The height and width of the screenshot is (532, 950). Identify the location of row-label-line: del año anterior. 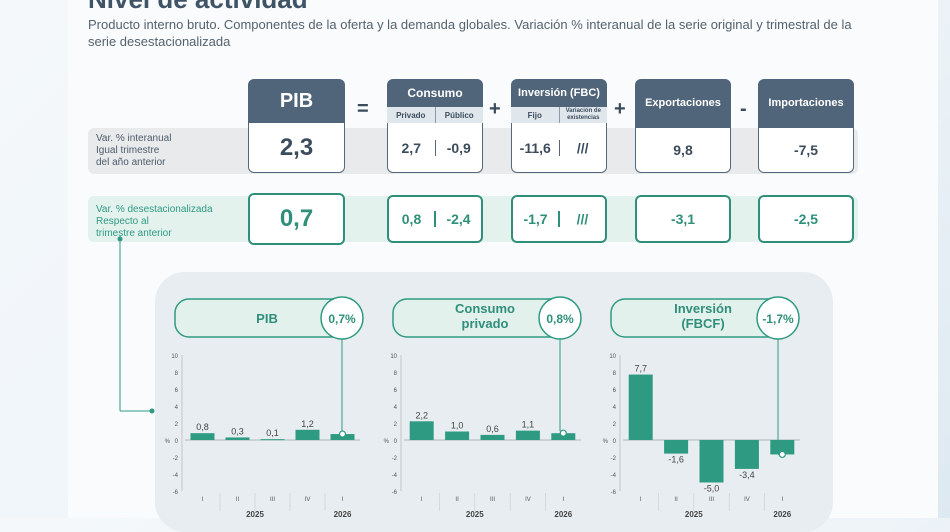
(131, 162).